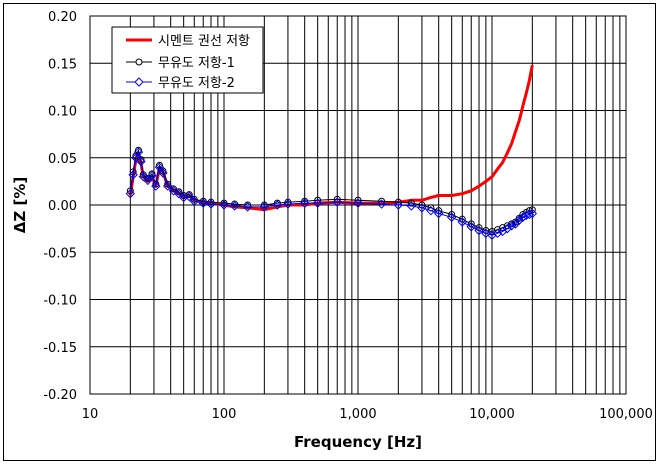 This screenshot has width=661, height=466. I want to click on x-tick-label: 10, so click(90, 414).